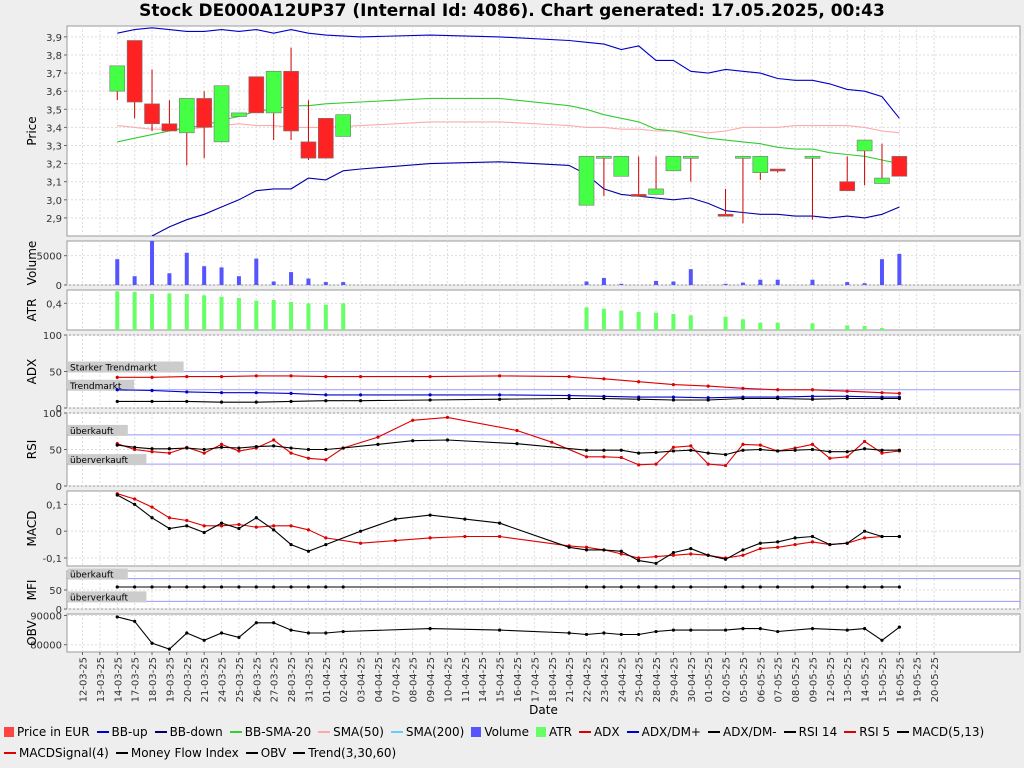 This screenshot has height=768, width=1024. I want to click on macd-panel-bg, so click(543, 528).